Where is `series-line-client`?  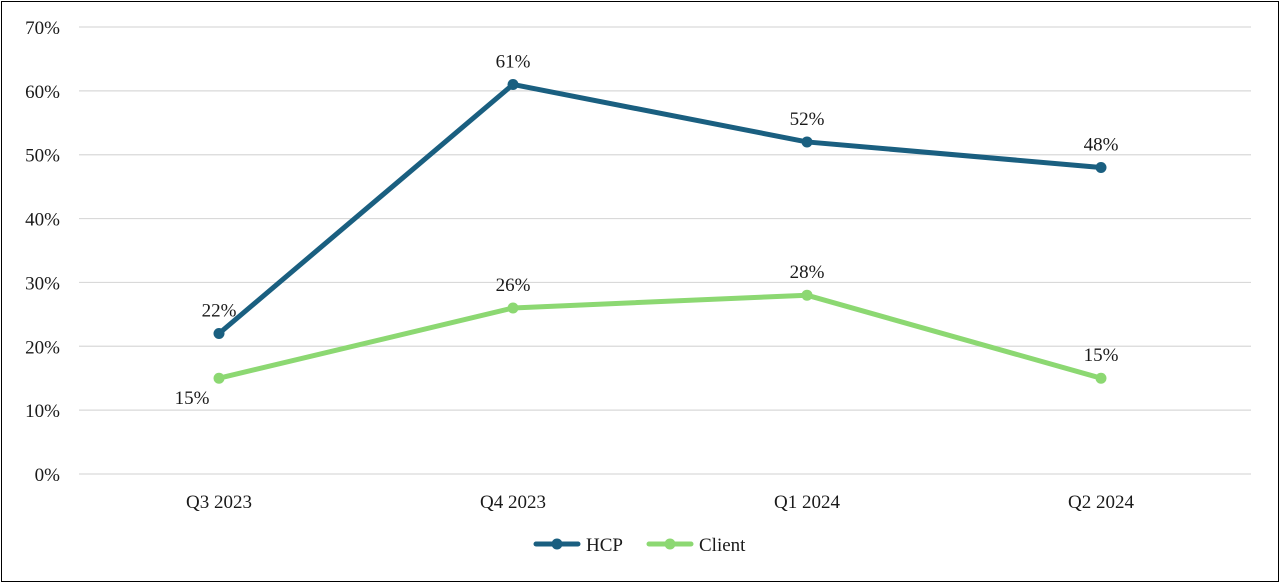
series-line-client is located at coordinates (660, 336).